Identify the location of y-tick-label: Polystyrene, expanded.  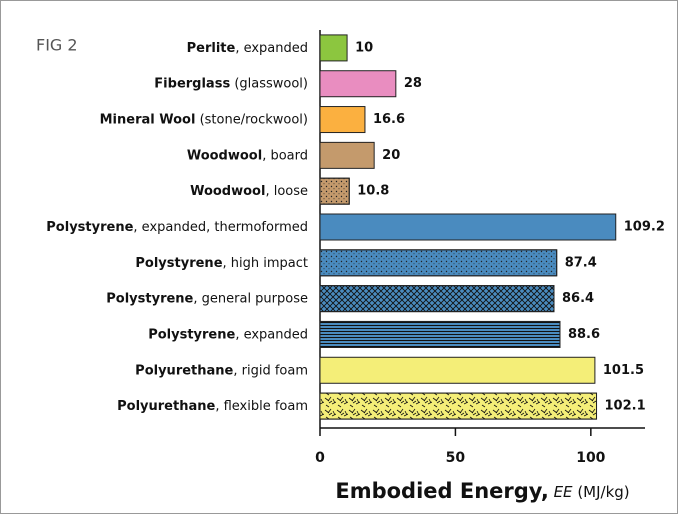
(228, 334).